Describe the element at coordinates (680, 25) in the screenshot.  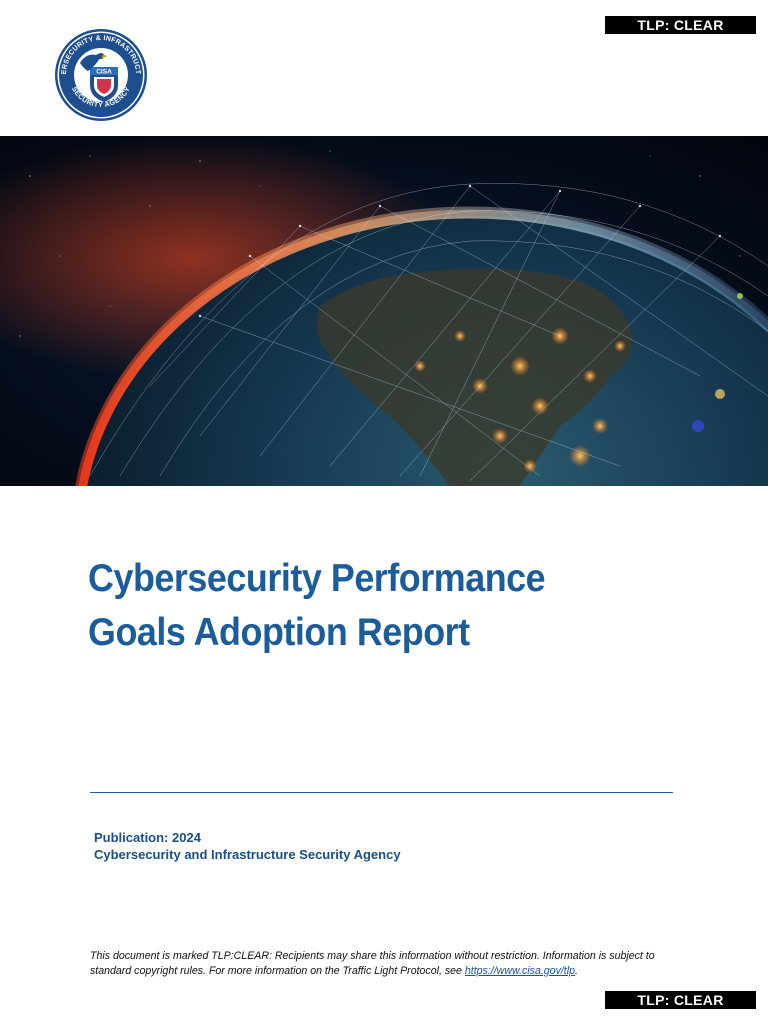
I see `tlp-badge-top: TLP: CLEAR` at that location.